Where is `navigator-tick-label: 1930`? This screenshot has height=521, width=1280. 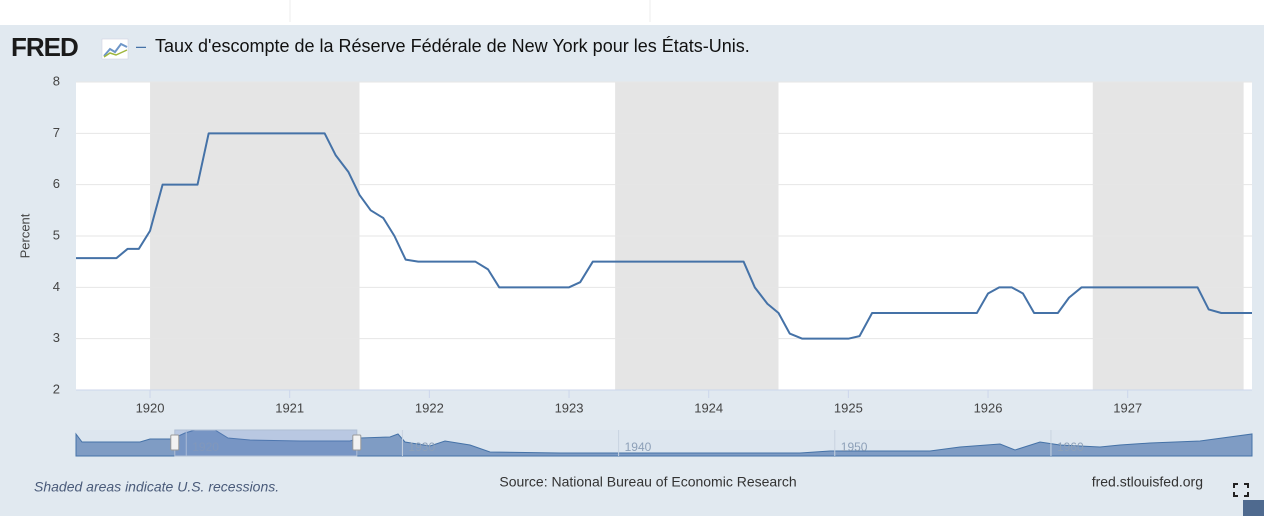
navigator-tick-label: 1930 is located at coordinates (421, 447).